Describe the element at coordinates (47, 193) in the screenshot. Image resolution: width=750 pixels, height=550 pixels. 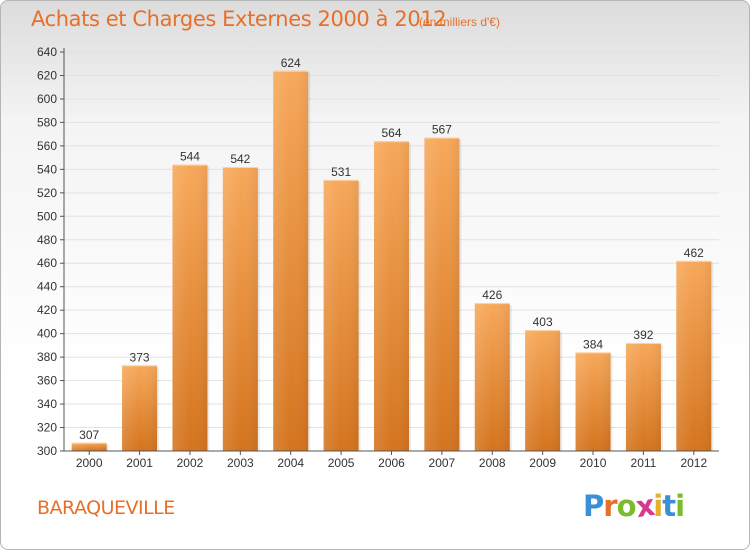
I see `y-tick-label: 520` at that location.